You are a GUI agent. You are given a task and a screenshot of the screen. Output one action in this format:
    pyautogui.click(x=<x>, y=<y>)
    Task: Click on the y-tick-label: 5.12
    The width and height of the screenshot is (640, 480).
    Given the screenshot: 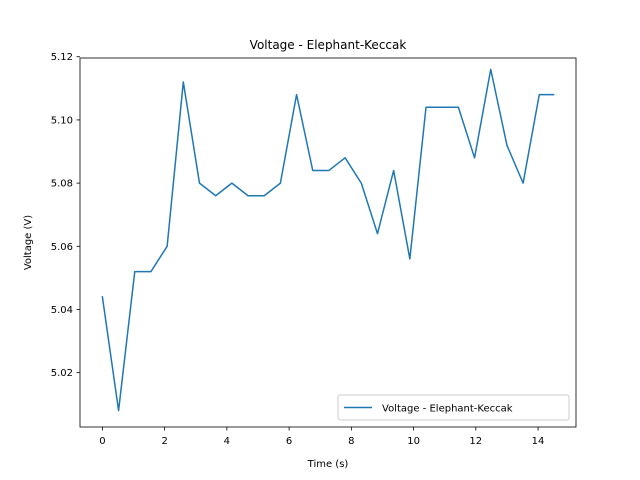 What is the action you would take?
    pyautogui.click(x=62, y=57)
    